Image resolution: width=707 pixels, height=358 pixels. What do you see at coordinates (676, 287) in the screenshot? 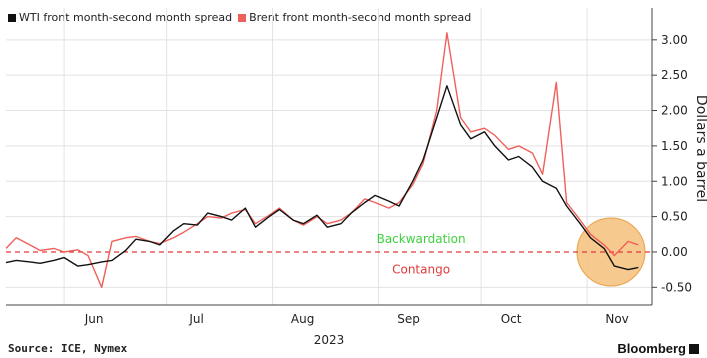
I see `y-tick-label: -0.50` at bounding box center [676, 287].